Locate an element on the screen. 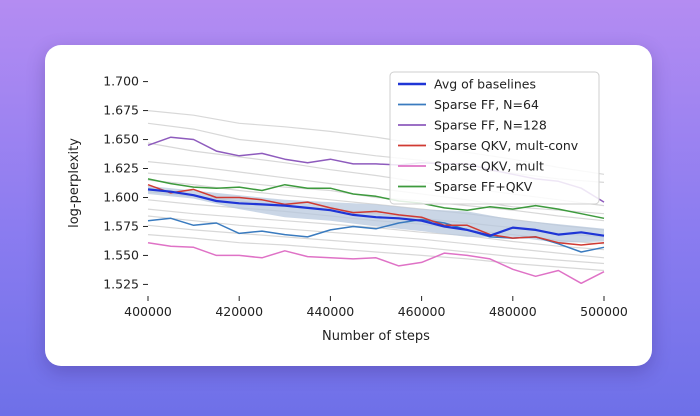 The height and width of the screenshot is (416, 700). y-tick-label: 1.650 is located at coordinates (121, 139).